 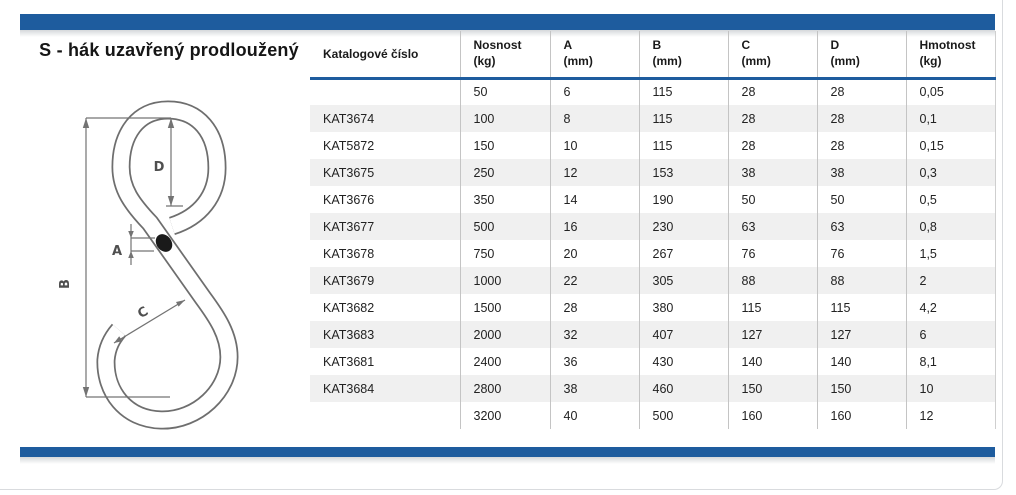 What do you see at coordinates (772, 280) in the screenshot?
I see `table-cell: 88` at bounding box center [772, 280].